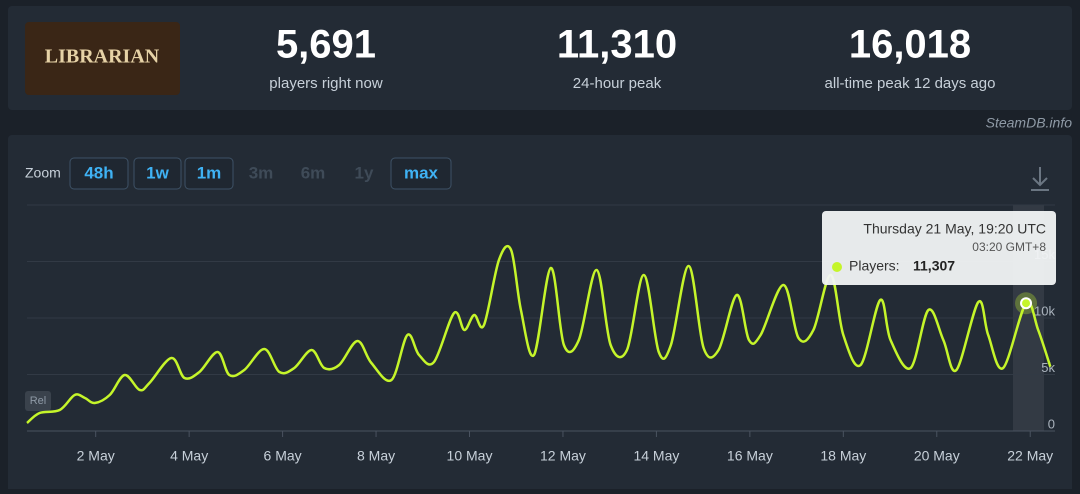 The image size is (1080, 494). I want to click on zoom-button-label: 3m, so click(261, 172).